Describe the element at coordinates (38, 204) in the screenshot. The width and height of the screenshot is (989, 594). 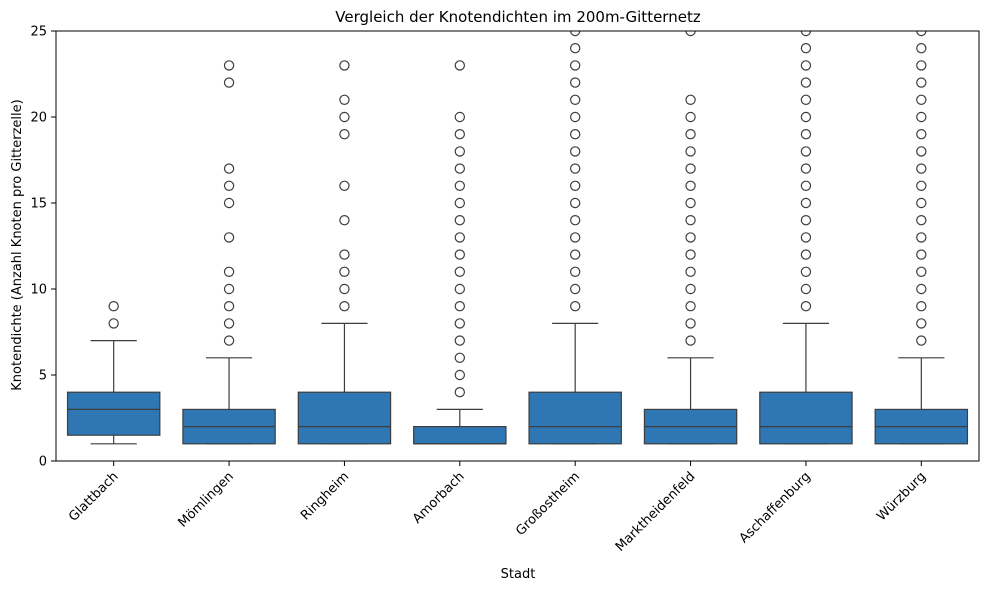
I see `y-tick-label: 15` at that location.